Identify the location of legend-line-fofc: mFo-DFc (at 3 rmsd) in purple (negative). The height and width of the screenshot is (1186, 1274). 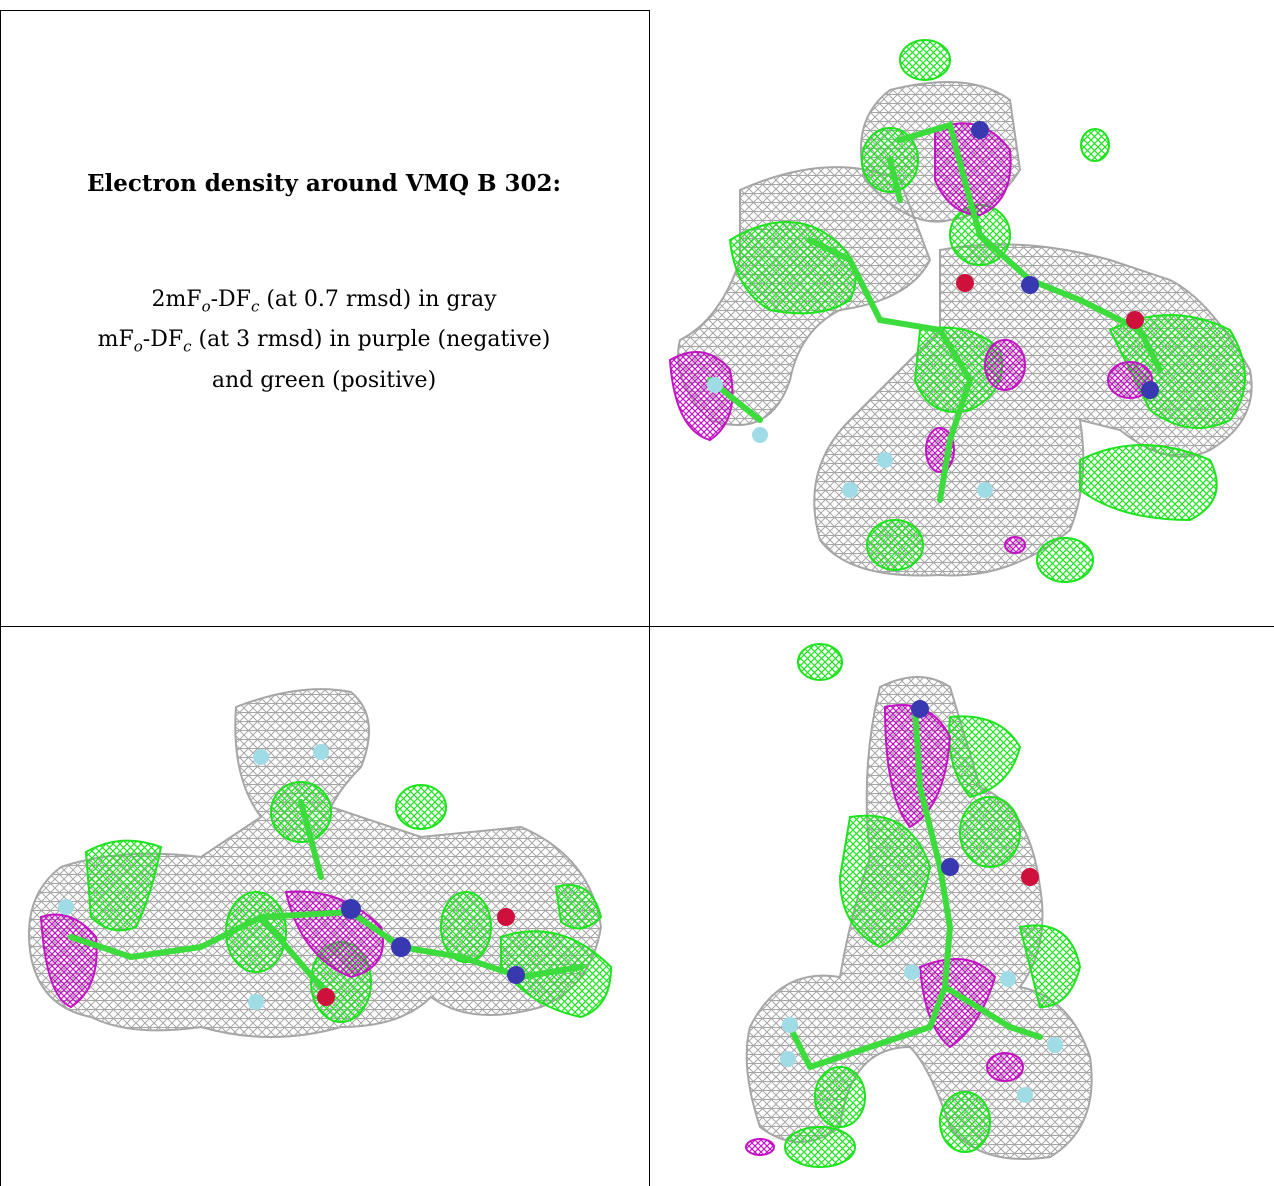
(324, 341).